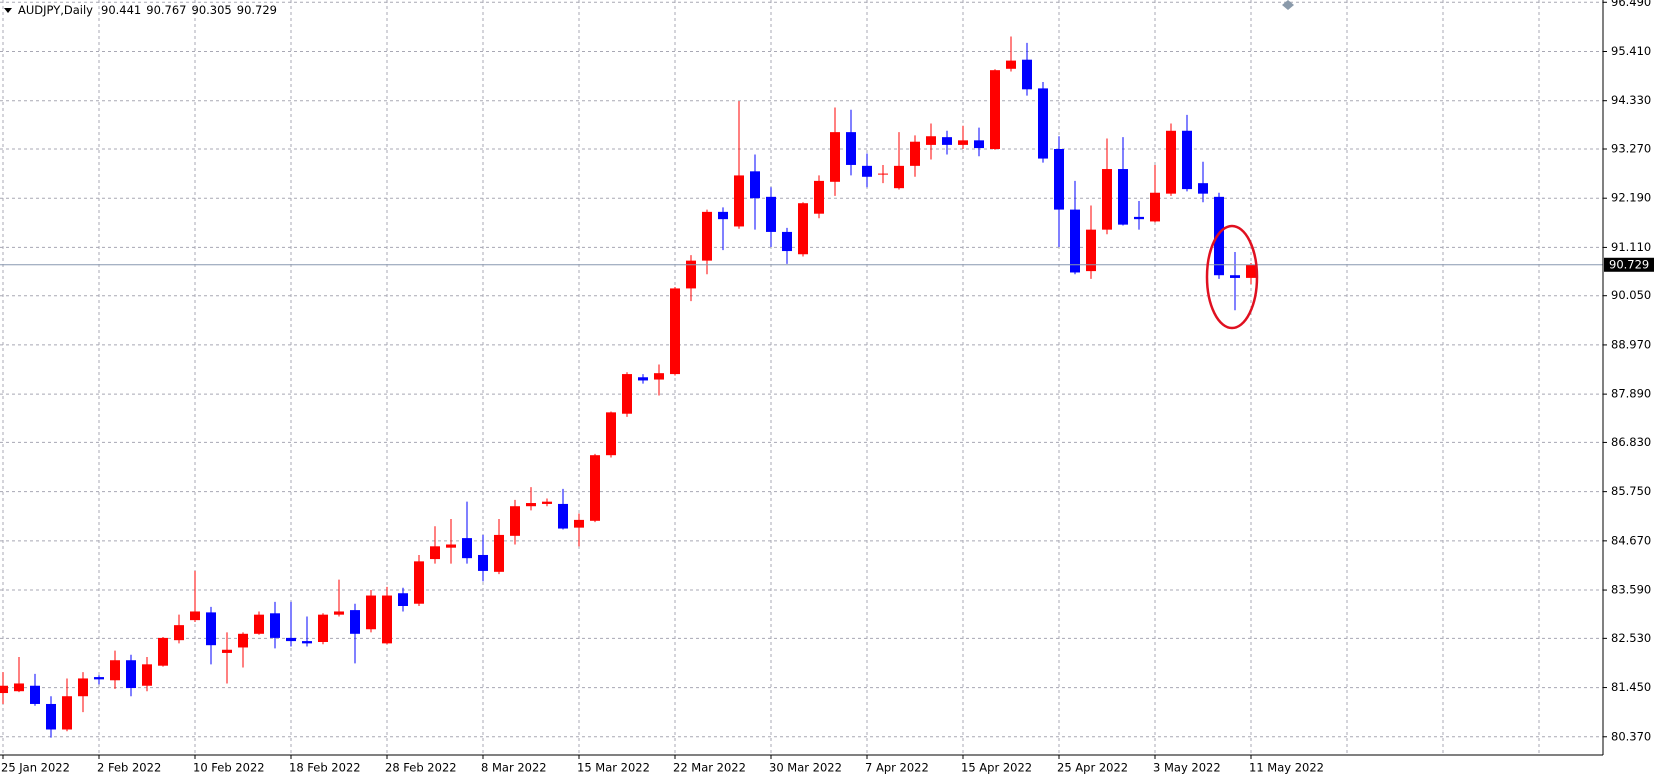 The width and height of the screenshot is (1667, 780). Describe the element at coordinates (166, 10) in the screenshot. I see `high: 90.767` at that location.